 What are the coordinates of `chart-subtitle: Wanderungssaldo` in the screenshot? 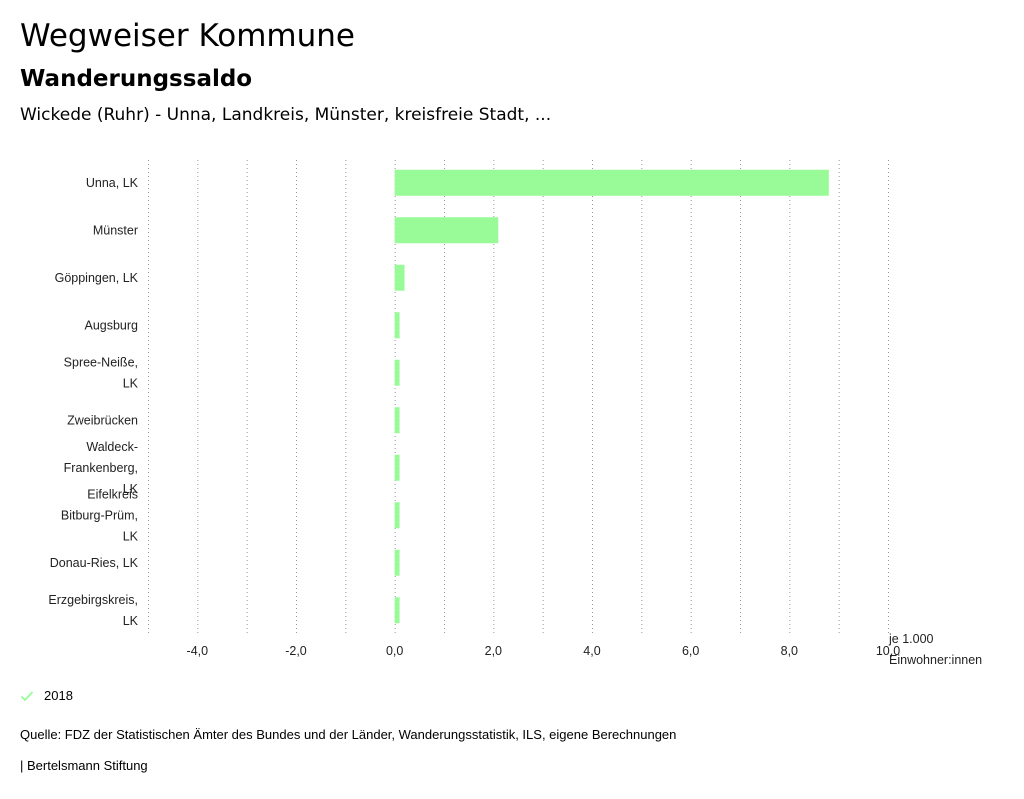 It's located at (136, 79).